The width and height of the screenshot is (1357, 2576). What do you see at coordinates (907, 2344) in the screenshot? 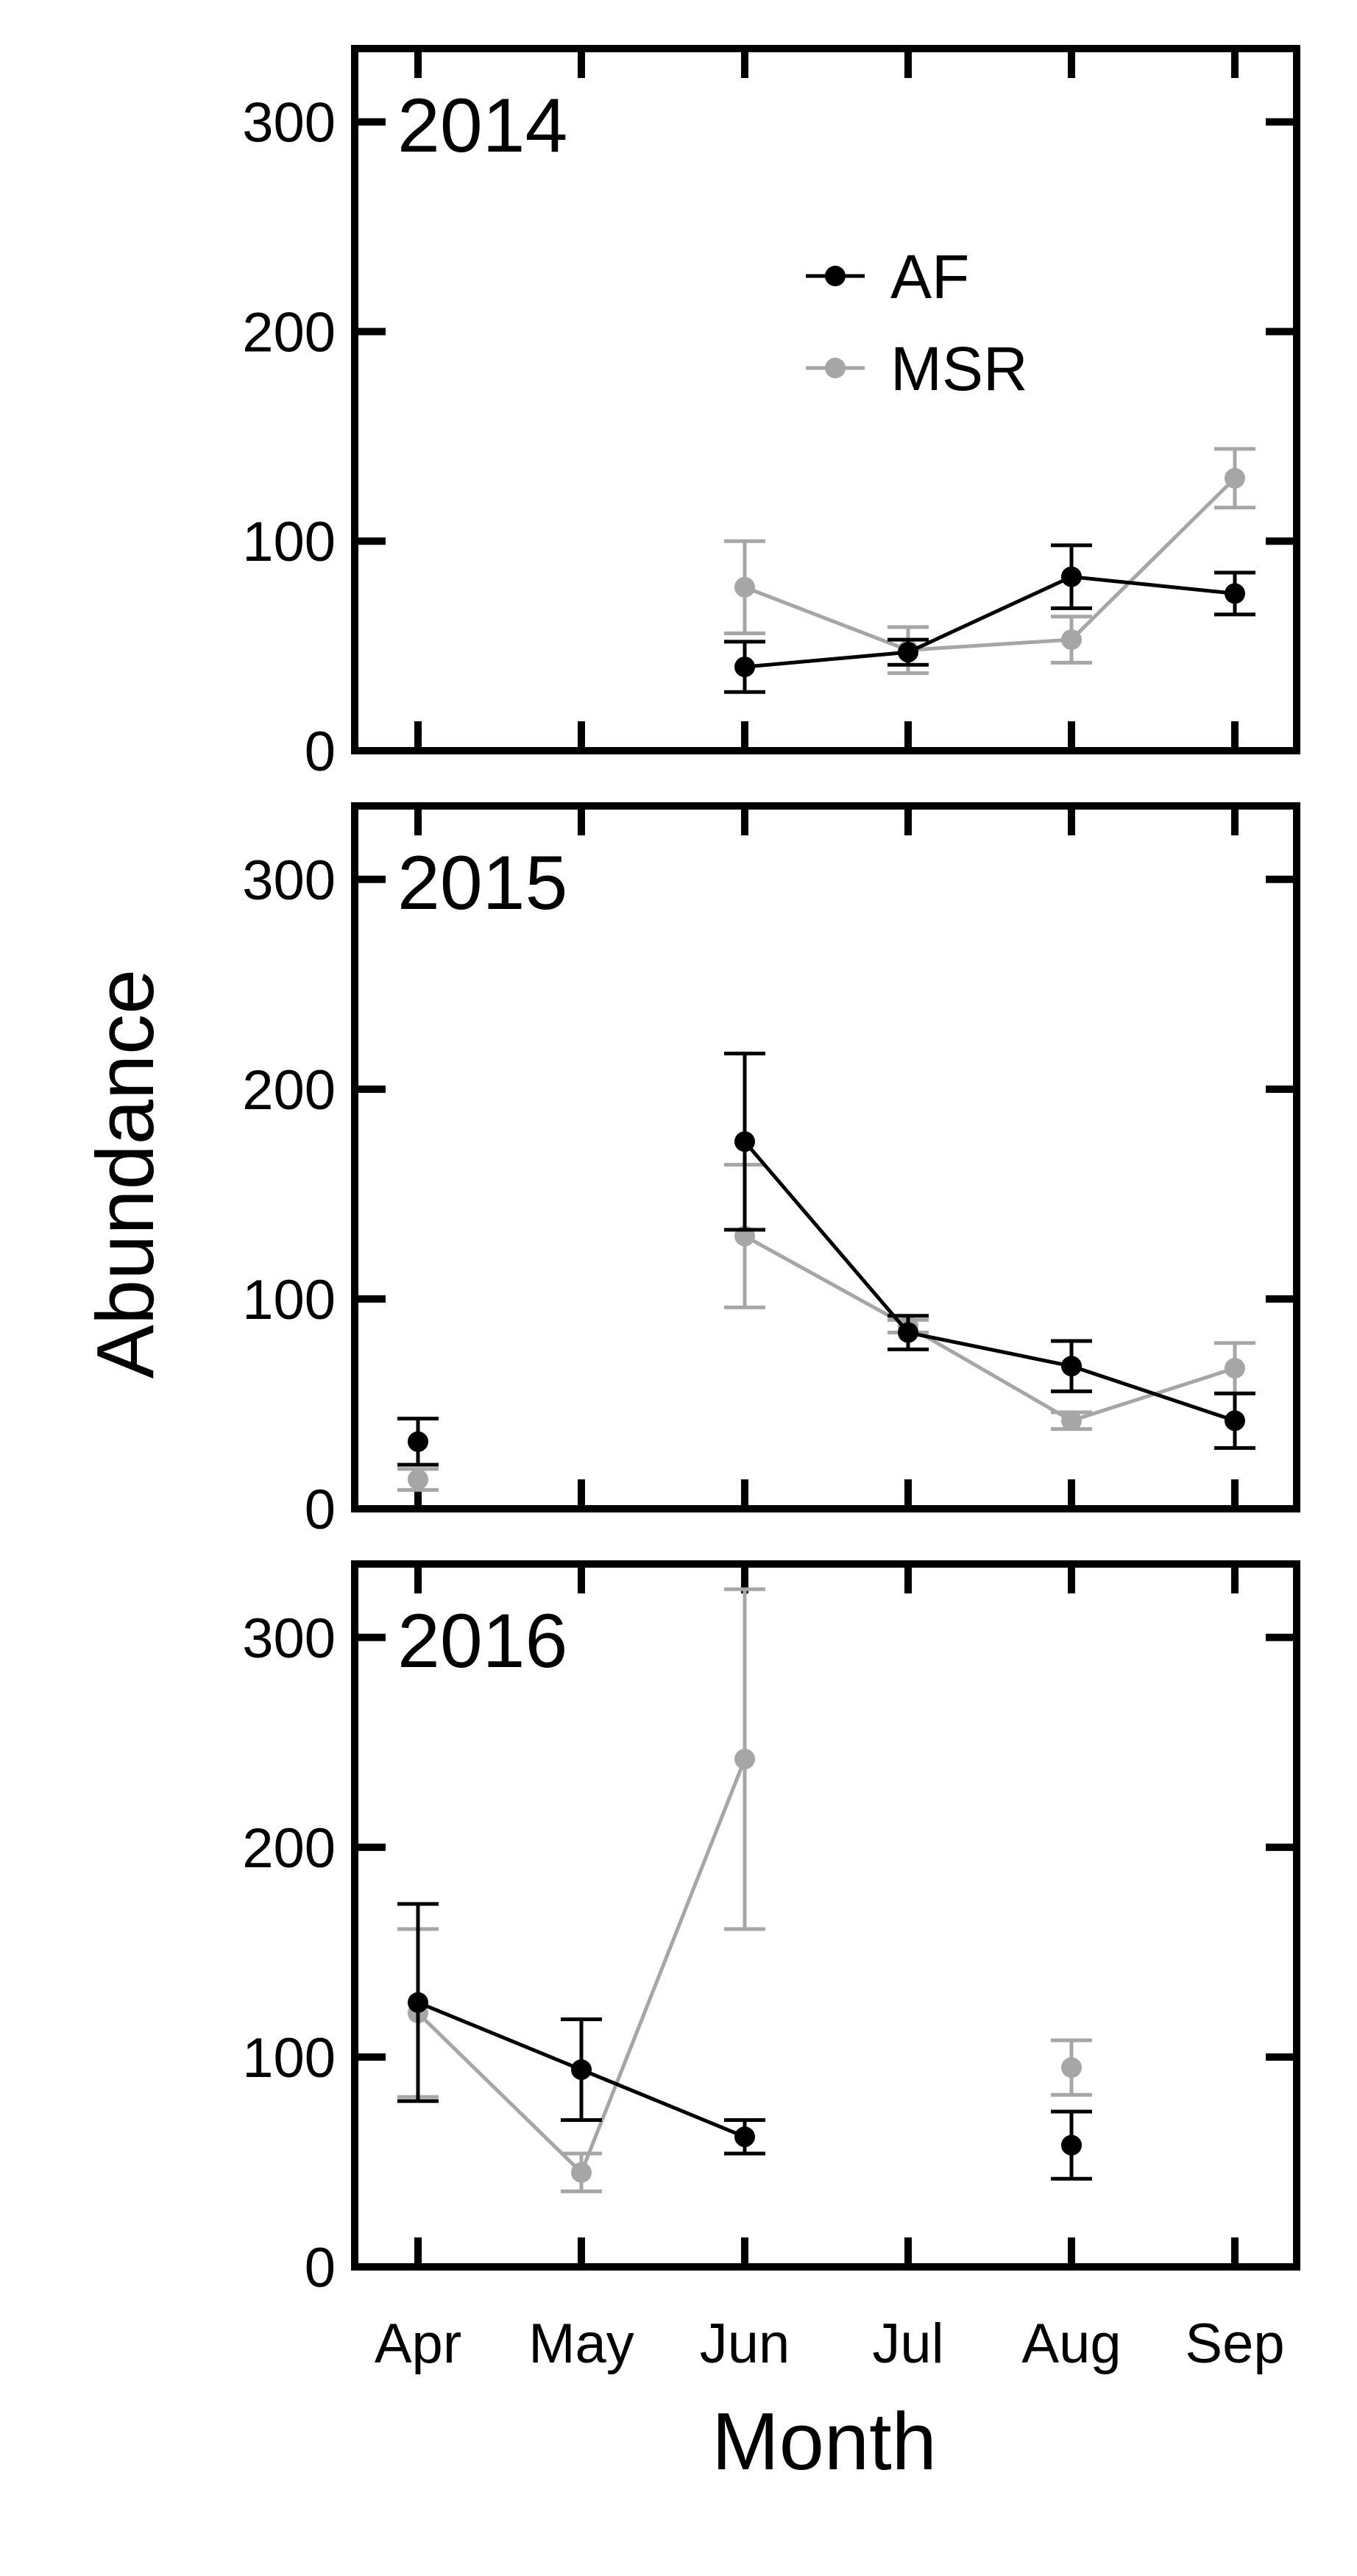
I see `x-tick-label: Jul` at bounding box center [907, 2344].